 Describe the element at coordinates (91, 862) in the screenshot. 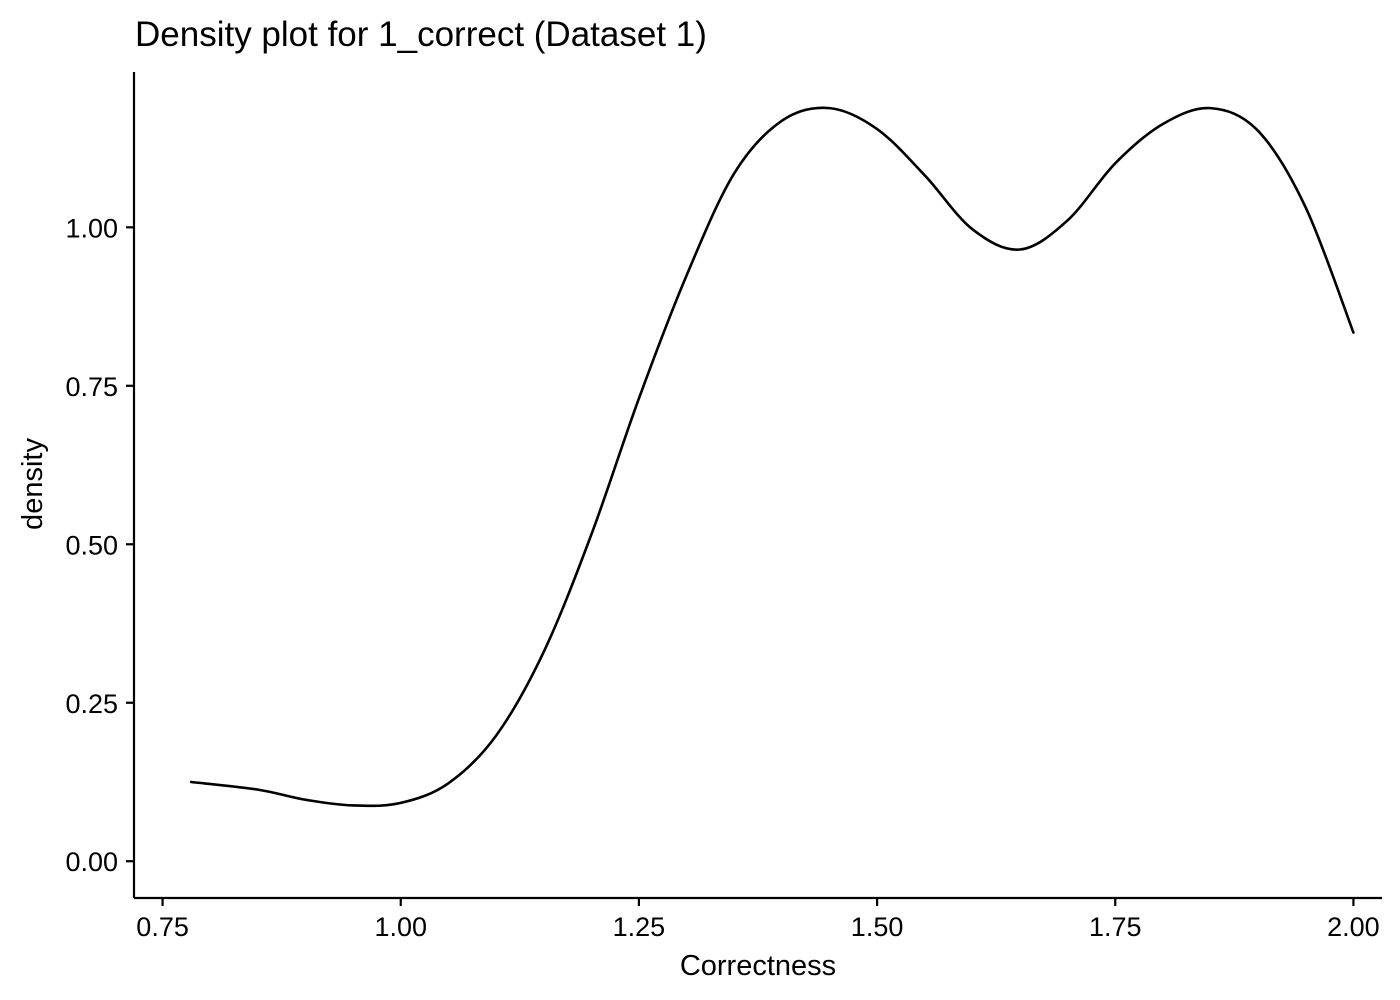

I see `y-tick-label: 0.00` at that location.